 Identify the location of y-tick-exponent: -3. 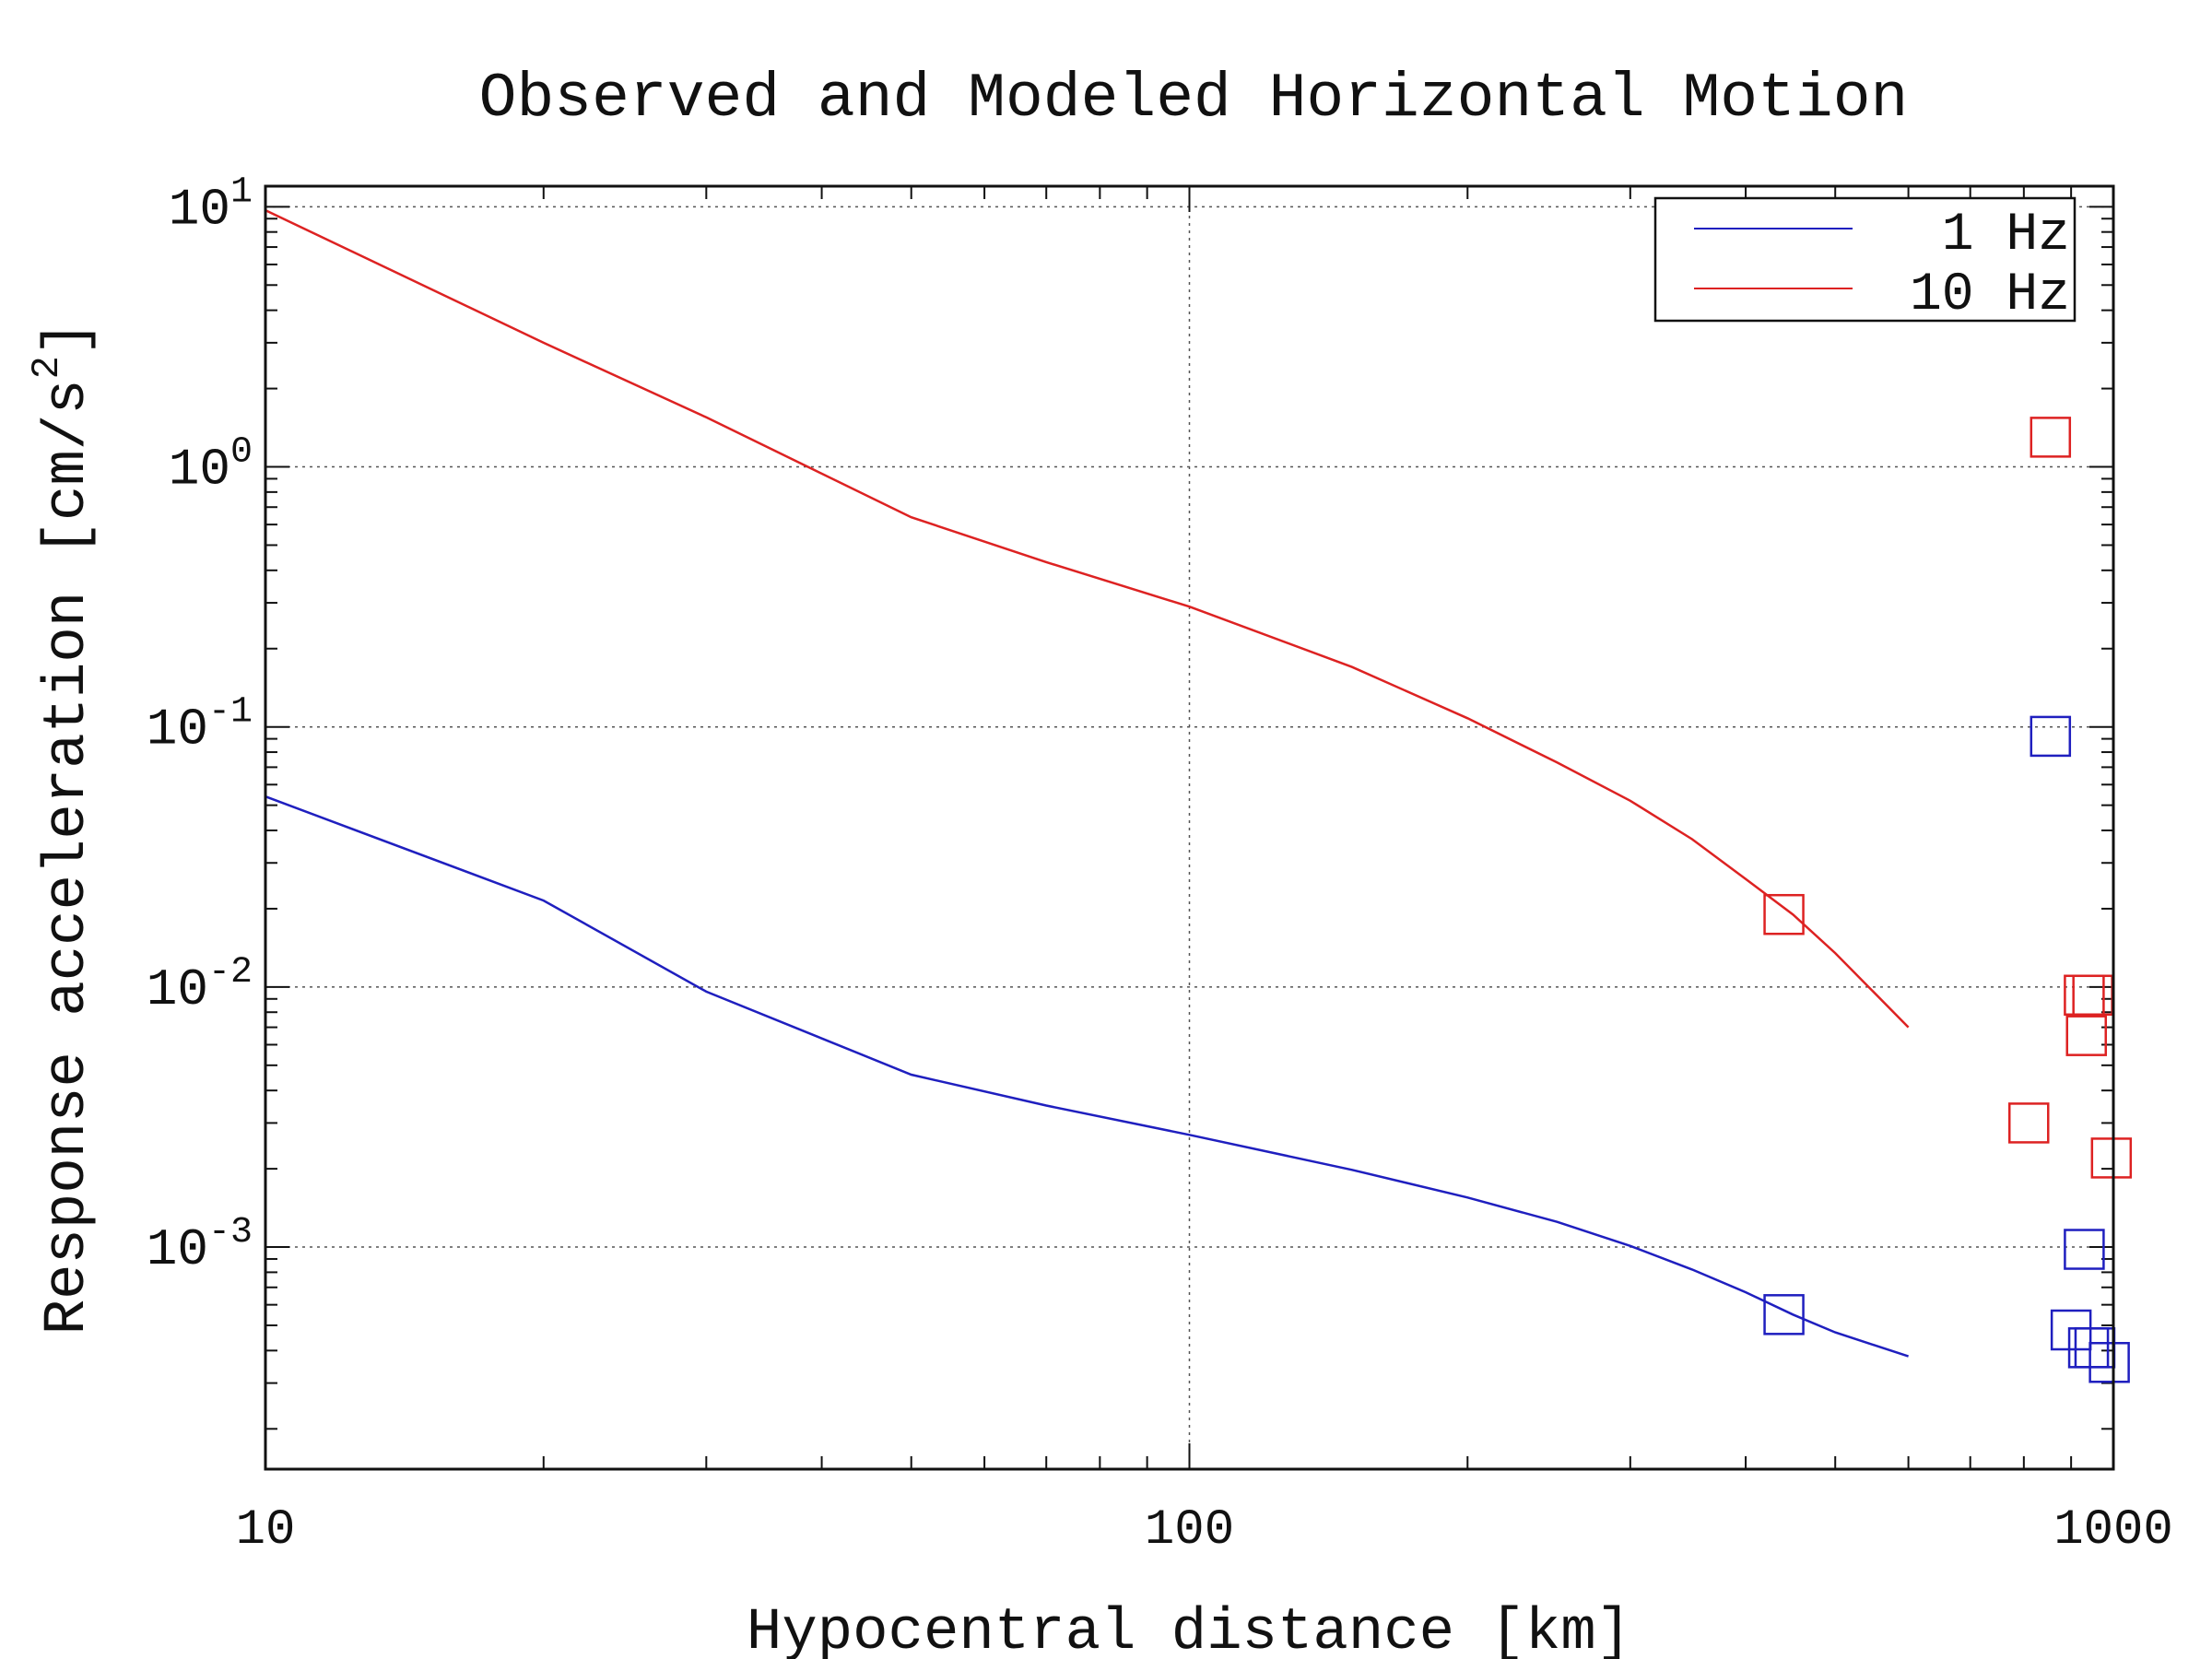
(230, 1232).